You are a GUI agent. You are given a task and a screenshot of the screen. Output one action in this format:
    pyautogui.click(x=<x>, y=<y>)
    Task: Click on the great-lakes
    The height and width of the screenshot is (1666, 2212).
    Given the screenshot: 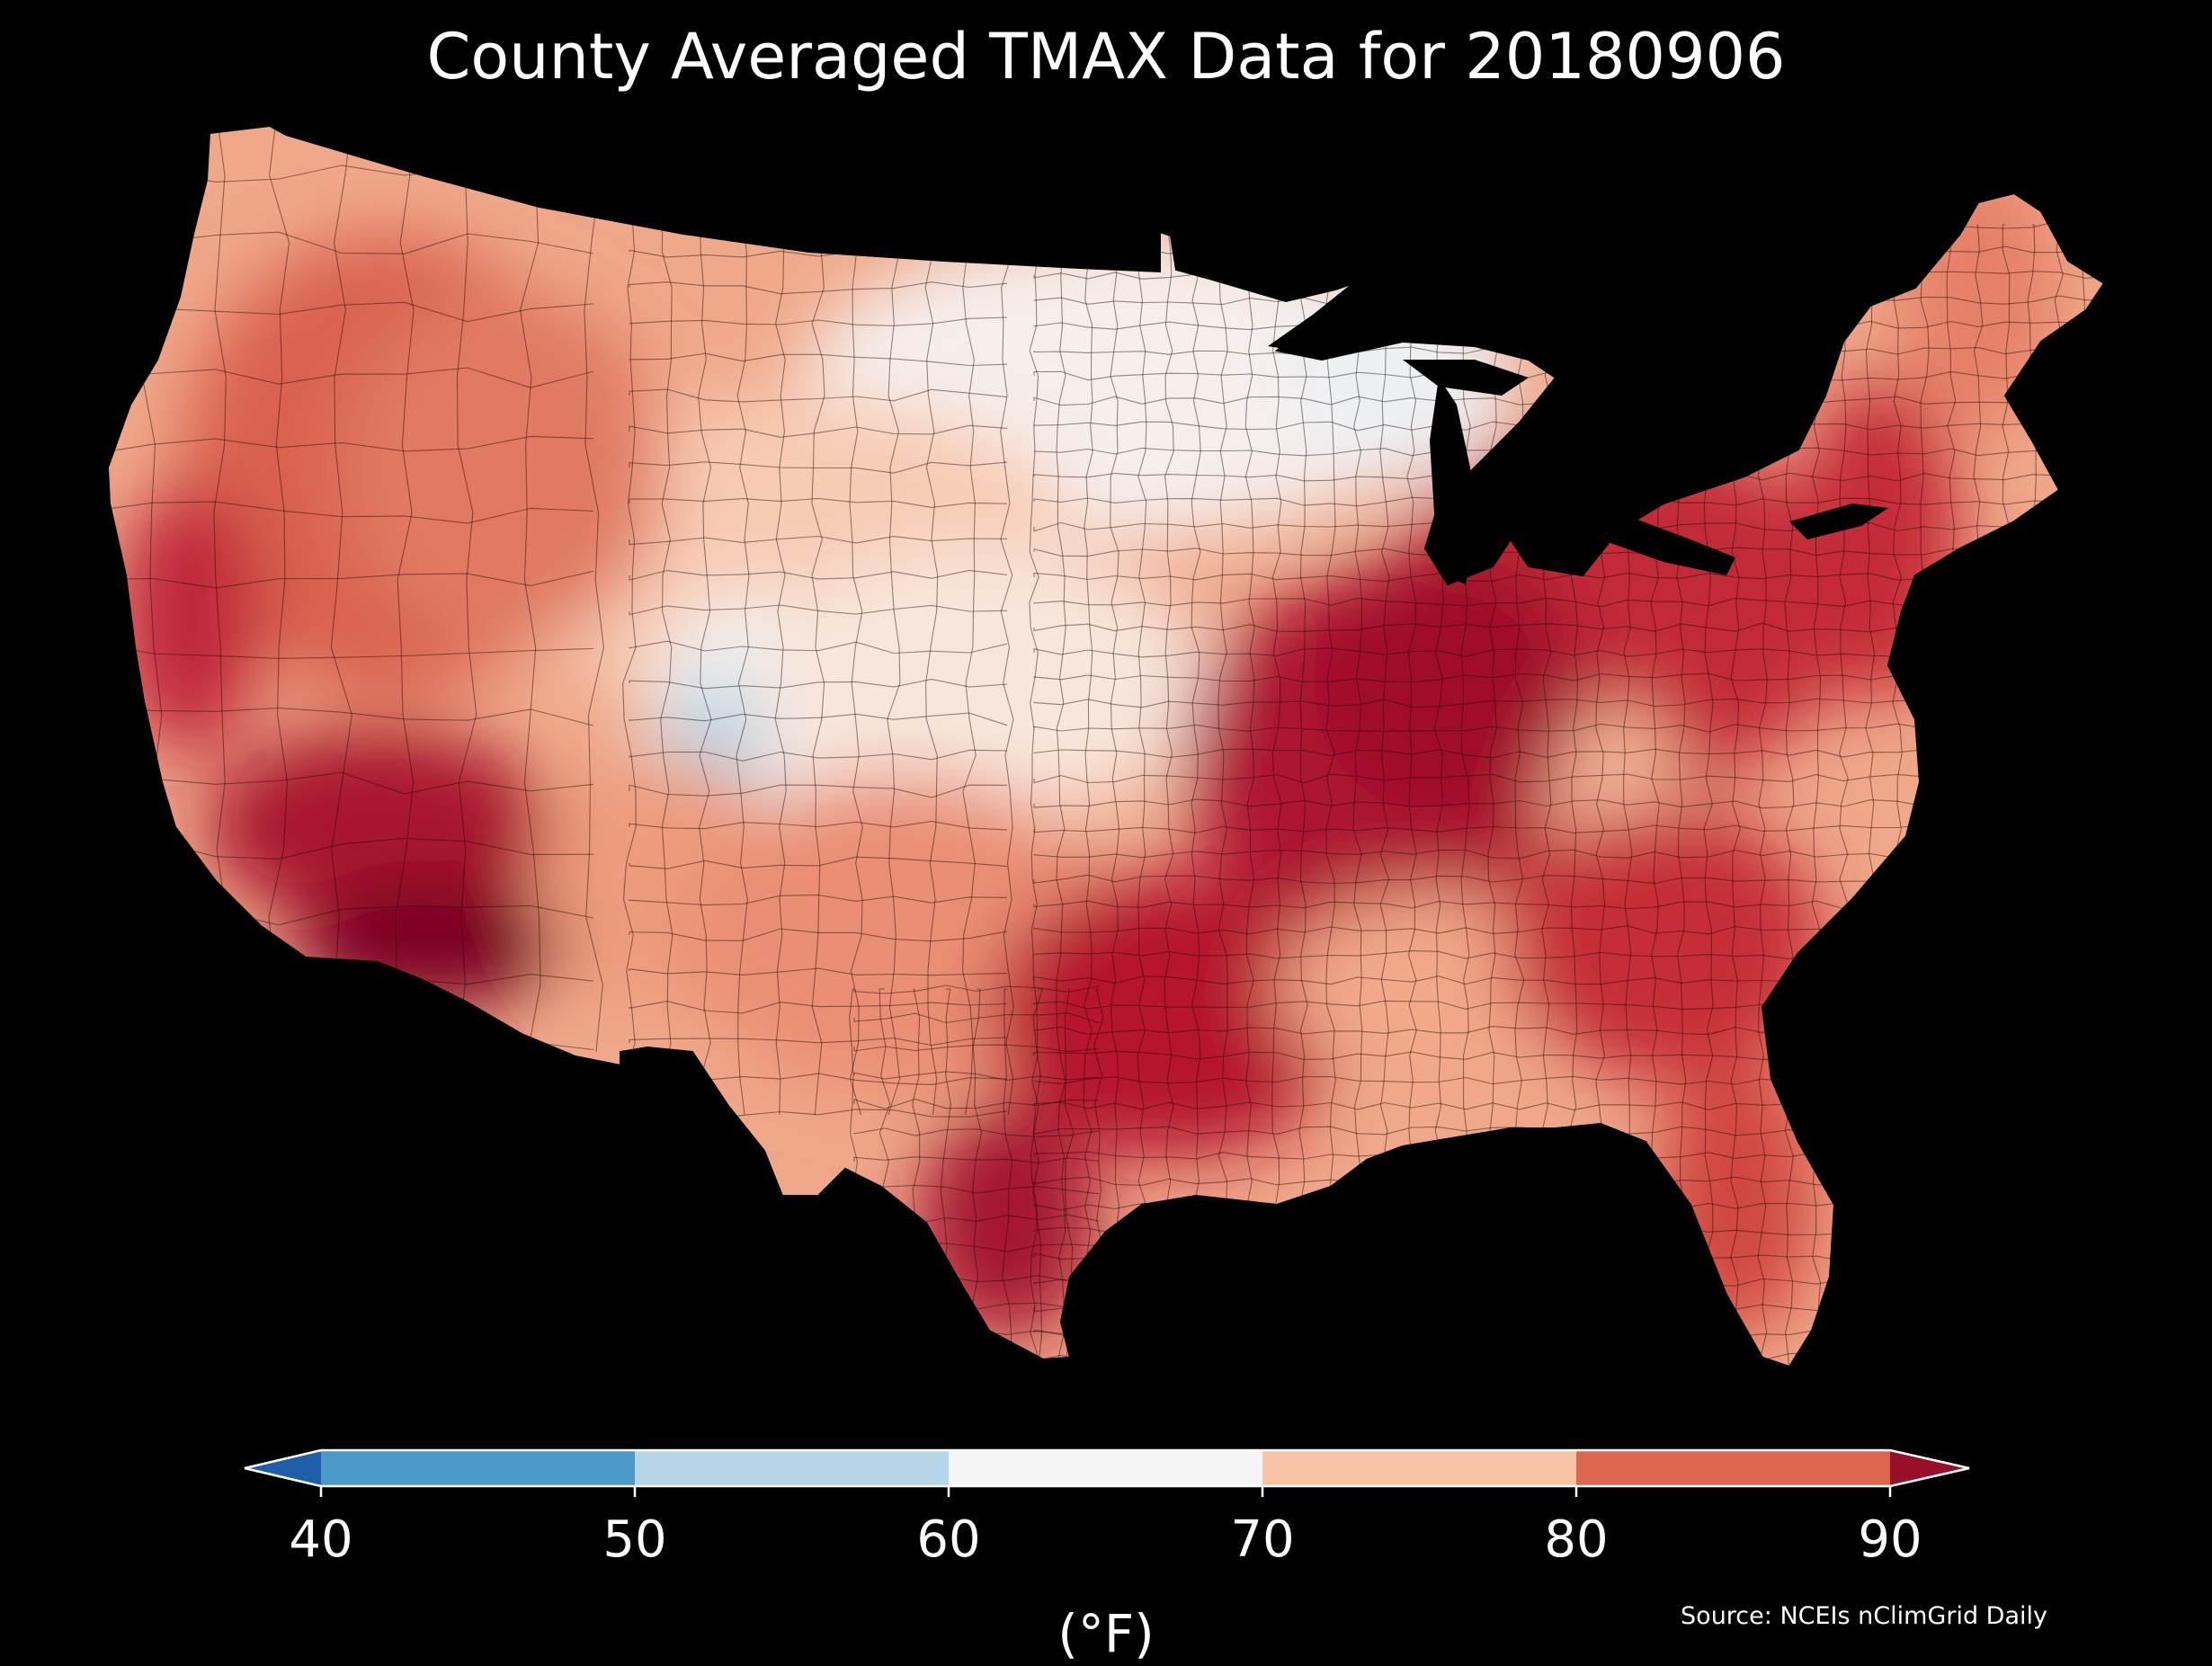 What is the action you would take?
    pyautogui.click(x=1578, y=432)
    